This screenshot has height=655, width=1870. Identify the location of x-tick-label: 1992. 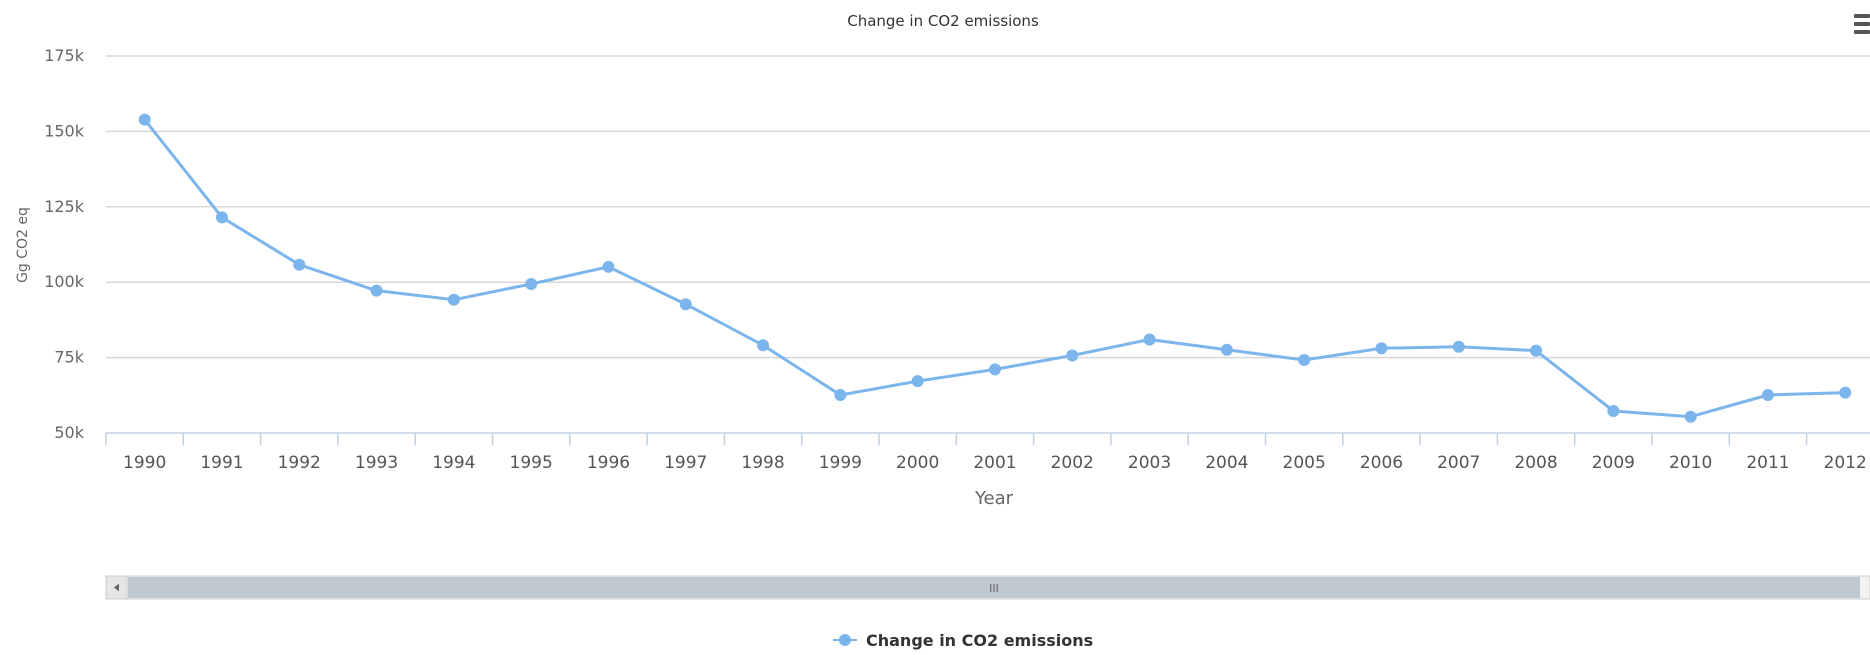
(299, 463).